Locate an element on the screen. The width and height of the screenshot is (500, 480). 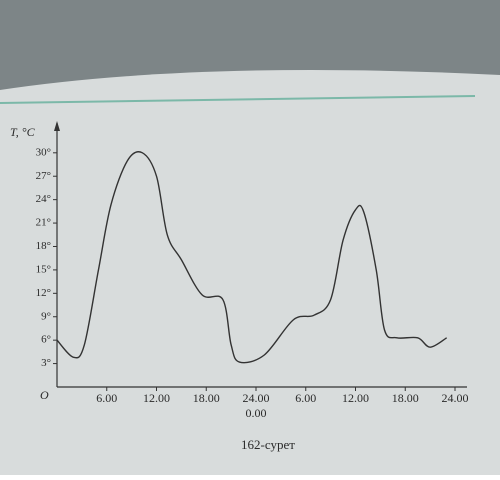
x-tick-sublabel: 0.00 is located at coordinates (256, 413).